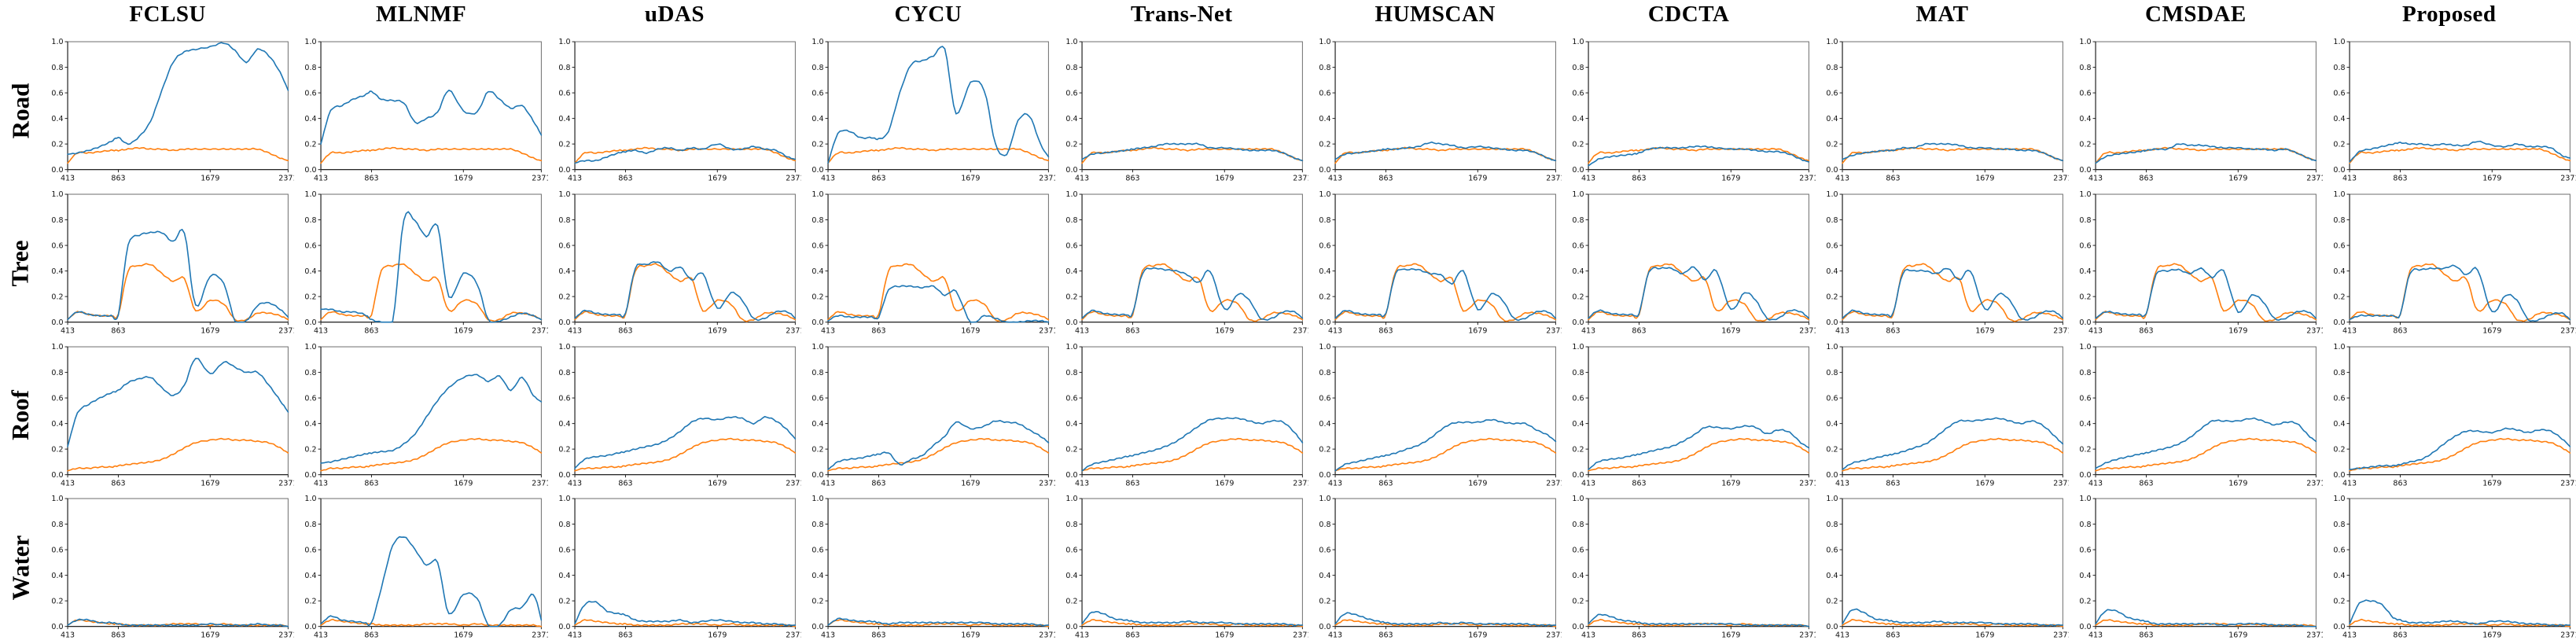 Image resolution: width=2576 pixels, height=644 pixels. Describe the element at coordinates (20, 416) in the screenshot. I see `row-label-text: Roof` at that location.